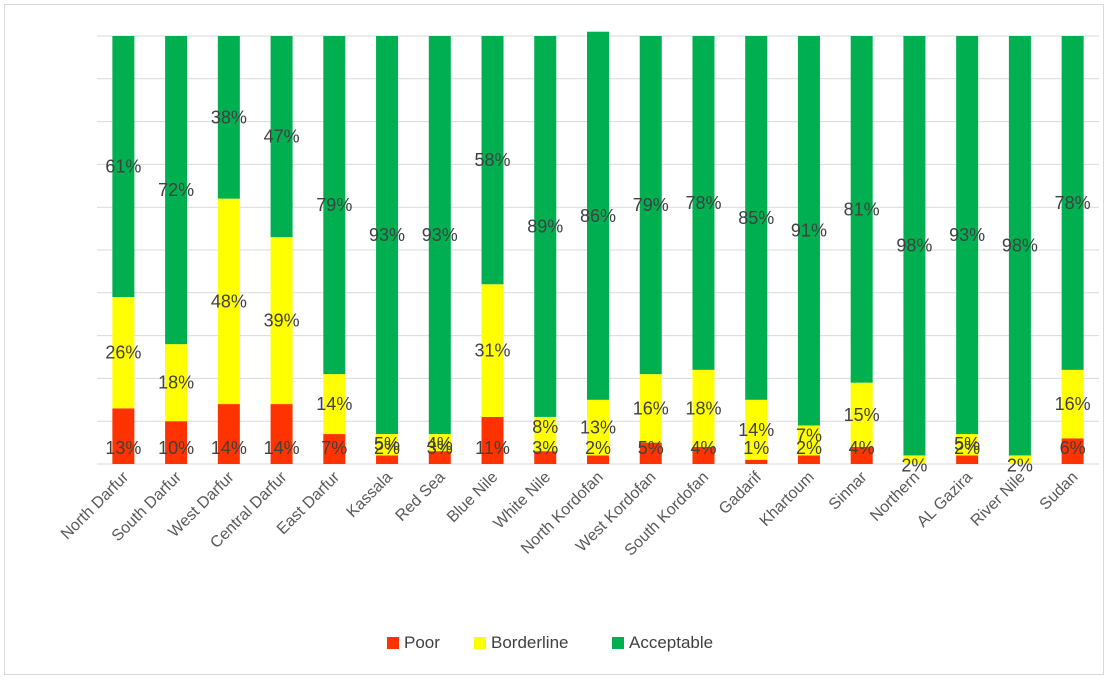 The height and width of the screenshot is (681, 1111). What do you see at coordinates (545, 427) in the screenshot?
I see `data-label-borderline: 8%` at bounding box center [545, 427].